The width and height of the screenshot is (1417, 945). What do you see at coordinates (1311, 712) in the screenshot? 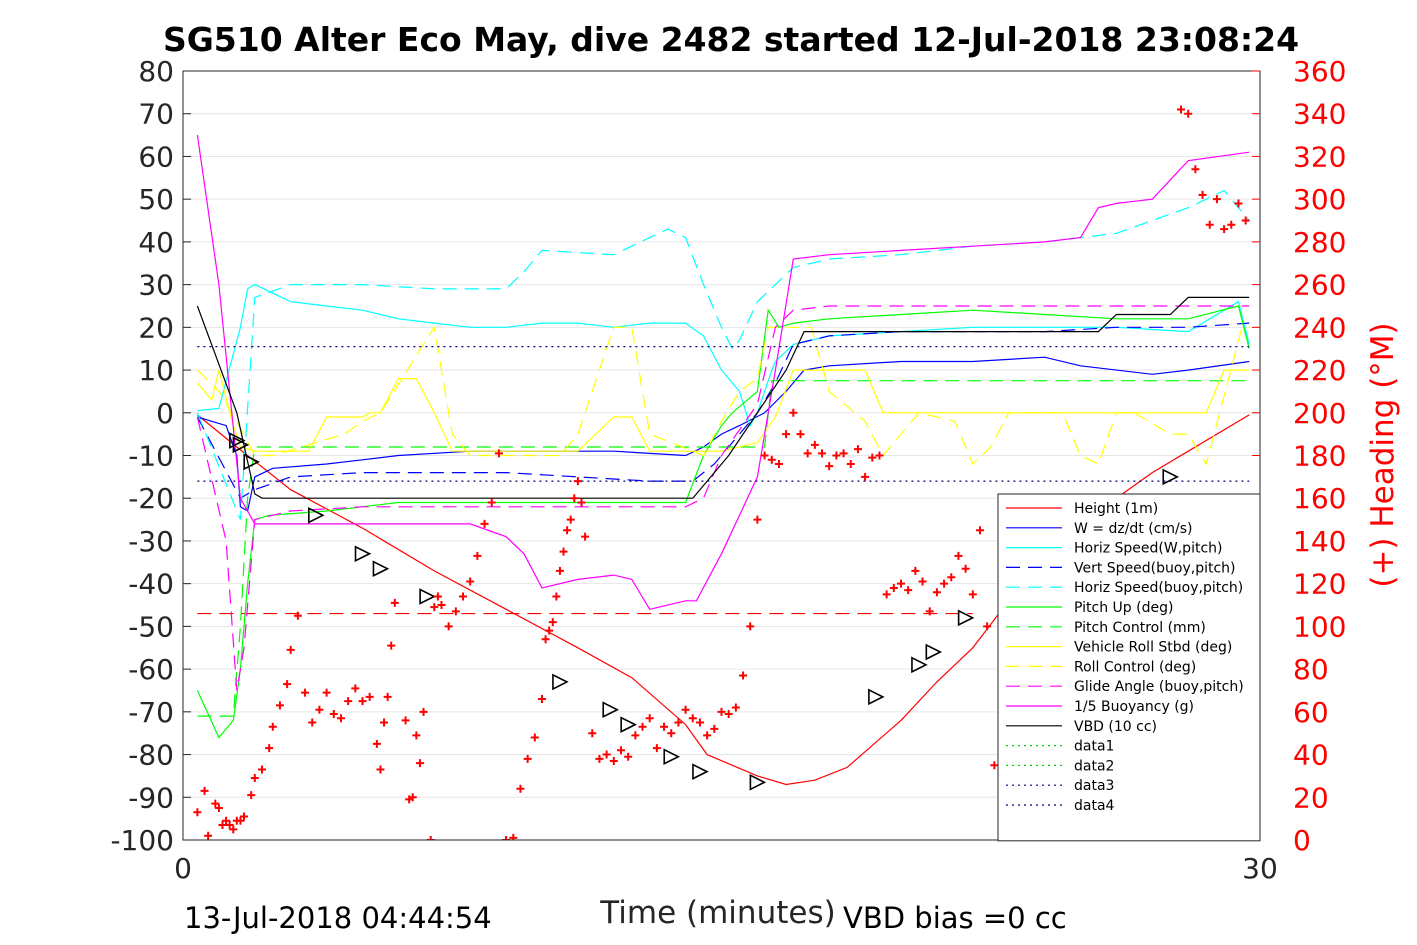
I see `y-right-tick-label: 60` at bounding box center [1311, 712].